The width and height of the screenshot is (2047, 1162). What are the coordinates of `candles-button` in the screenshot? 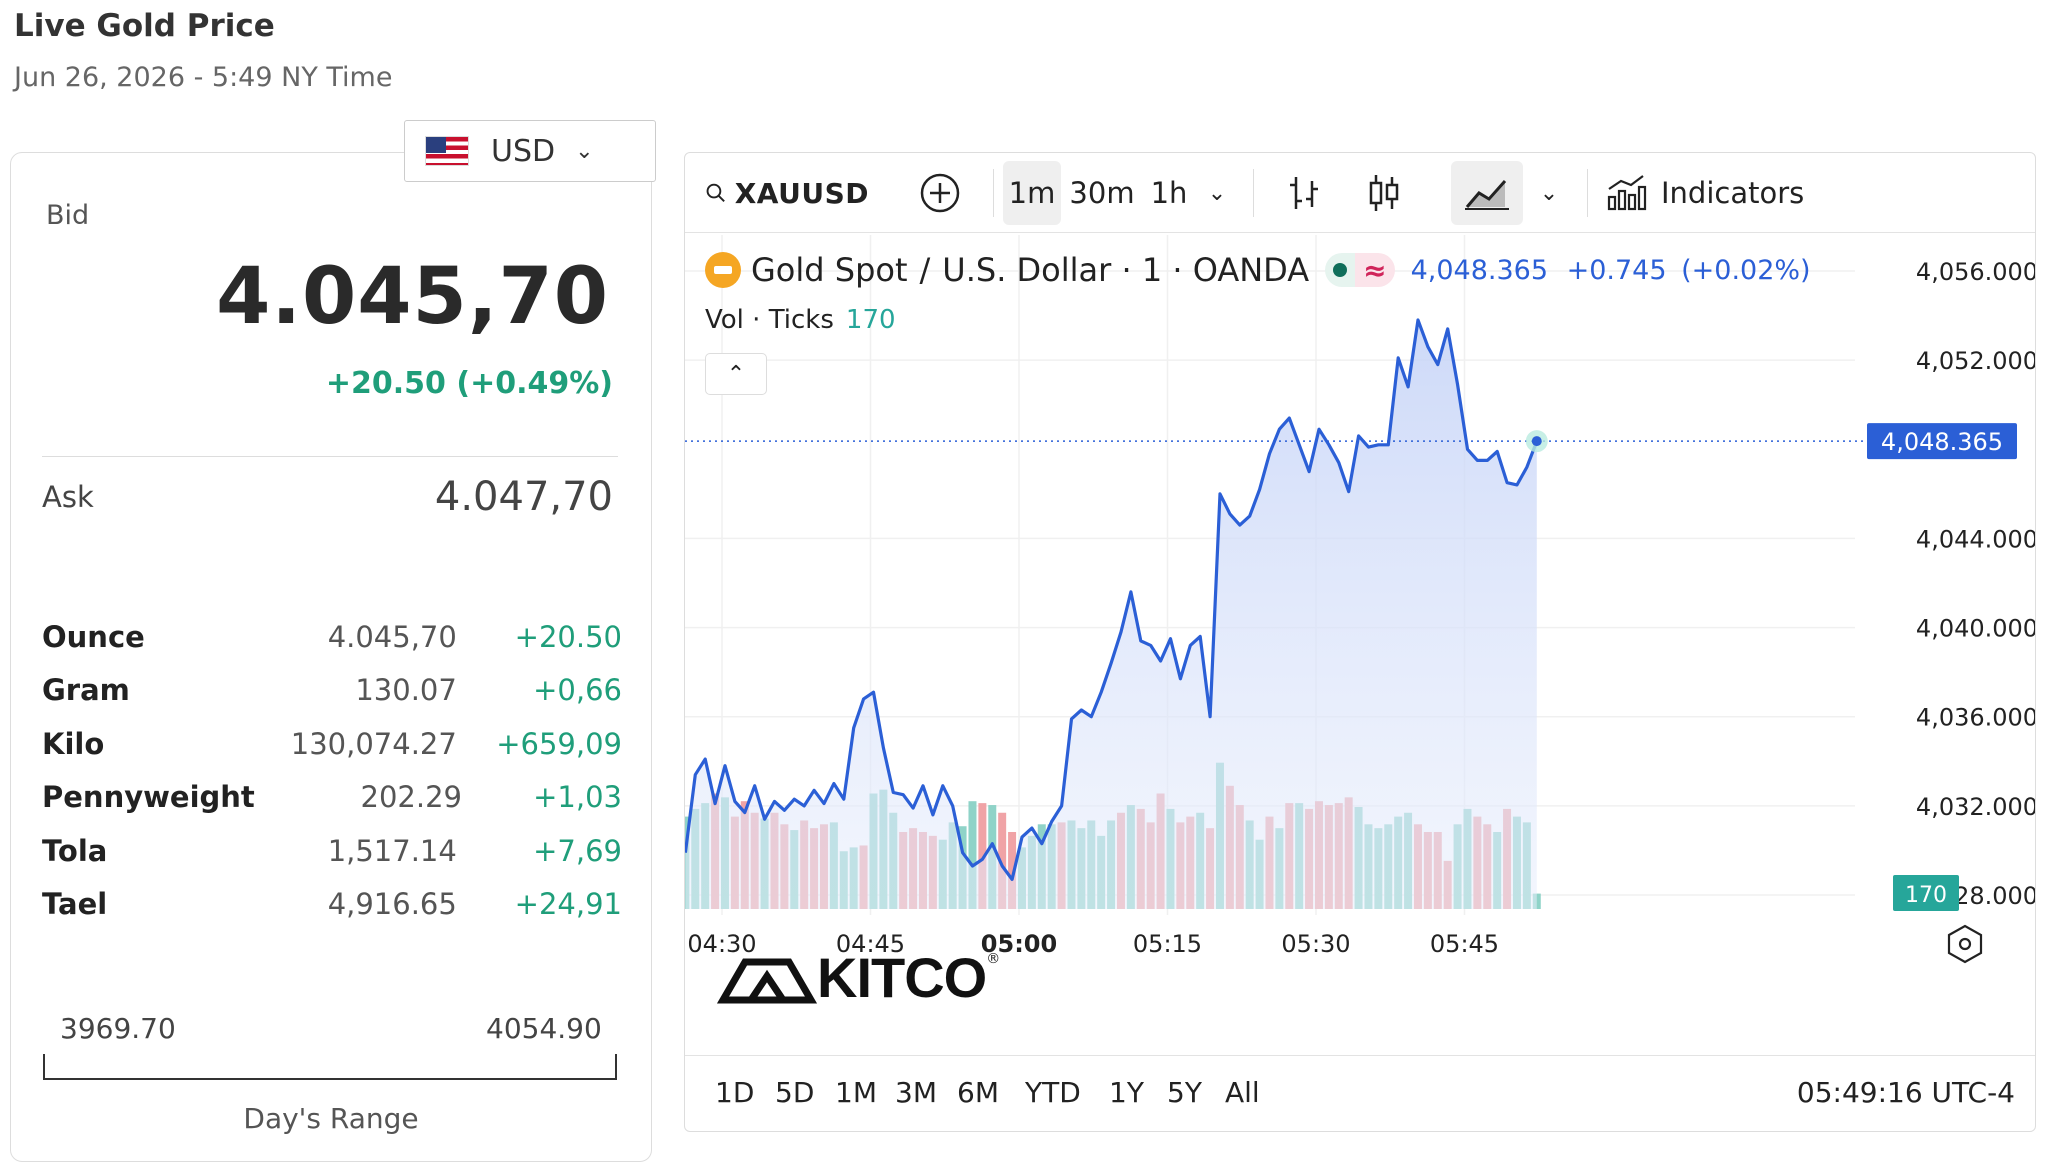 It's located at (1384, 193).